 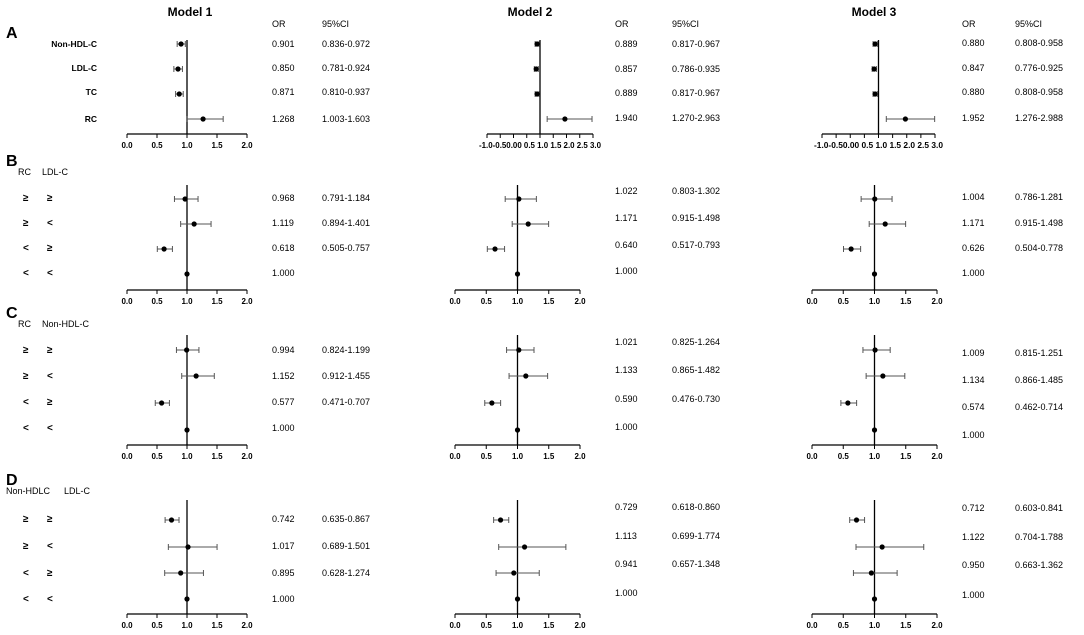 What do you see at coordinates (12, 480) in the screenshot?
I see `panel-letter: D` at bounding box center [12, 480].